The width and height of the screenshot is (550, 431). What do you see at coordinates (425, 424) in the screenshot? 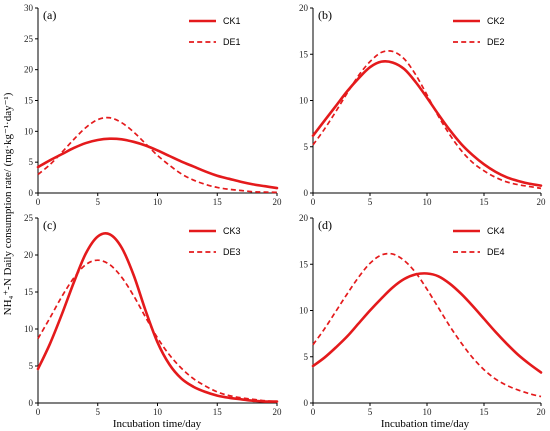
I see `x-axis-title-right: Incubation time/day` at bounding box center [425, 424].